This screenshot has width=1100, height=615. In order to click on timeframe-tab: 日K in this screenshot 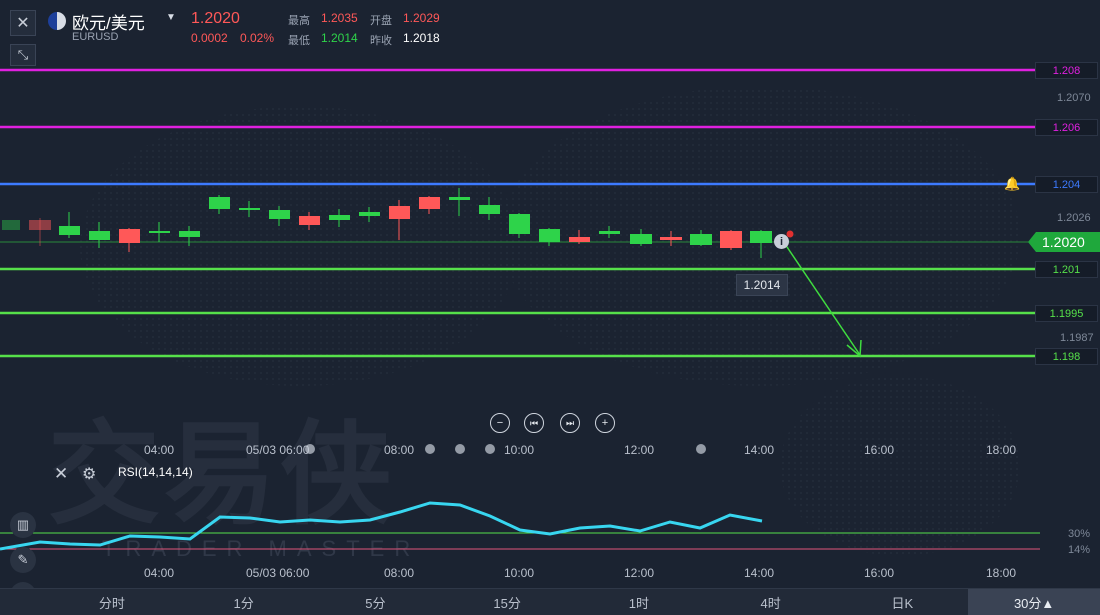, I will do `click(902, 603)`.